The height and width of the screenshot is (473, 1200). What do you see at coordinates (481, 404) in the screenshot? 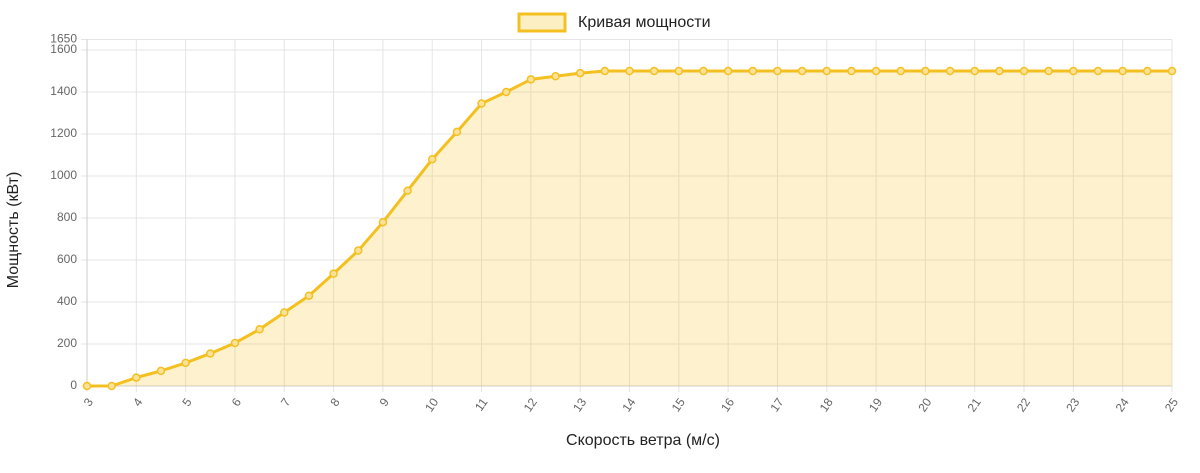
I see `x-tick-label: 11` at bounding box center [481, 404].